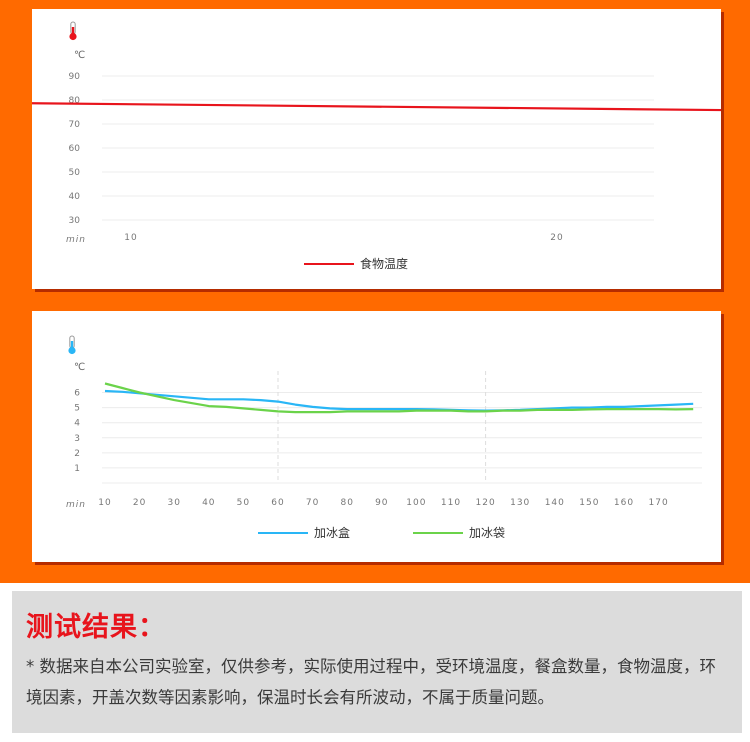 The height and width of the screenshot is (742, 750). Describe the element at coordinates (624, 503) in the screenshot. I see `x-tick-label: 160` at that location.